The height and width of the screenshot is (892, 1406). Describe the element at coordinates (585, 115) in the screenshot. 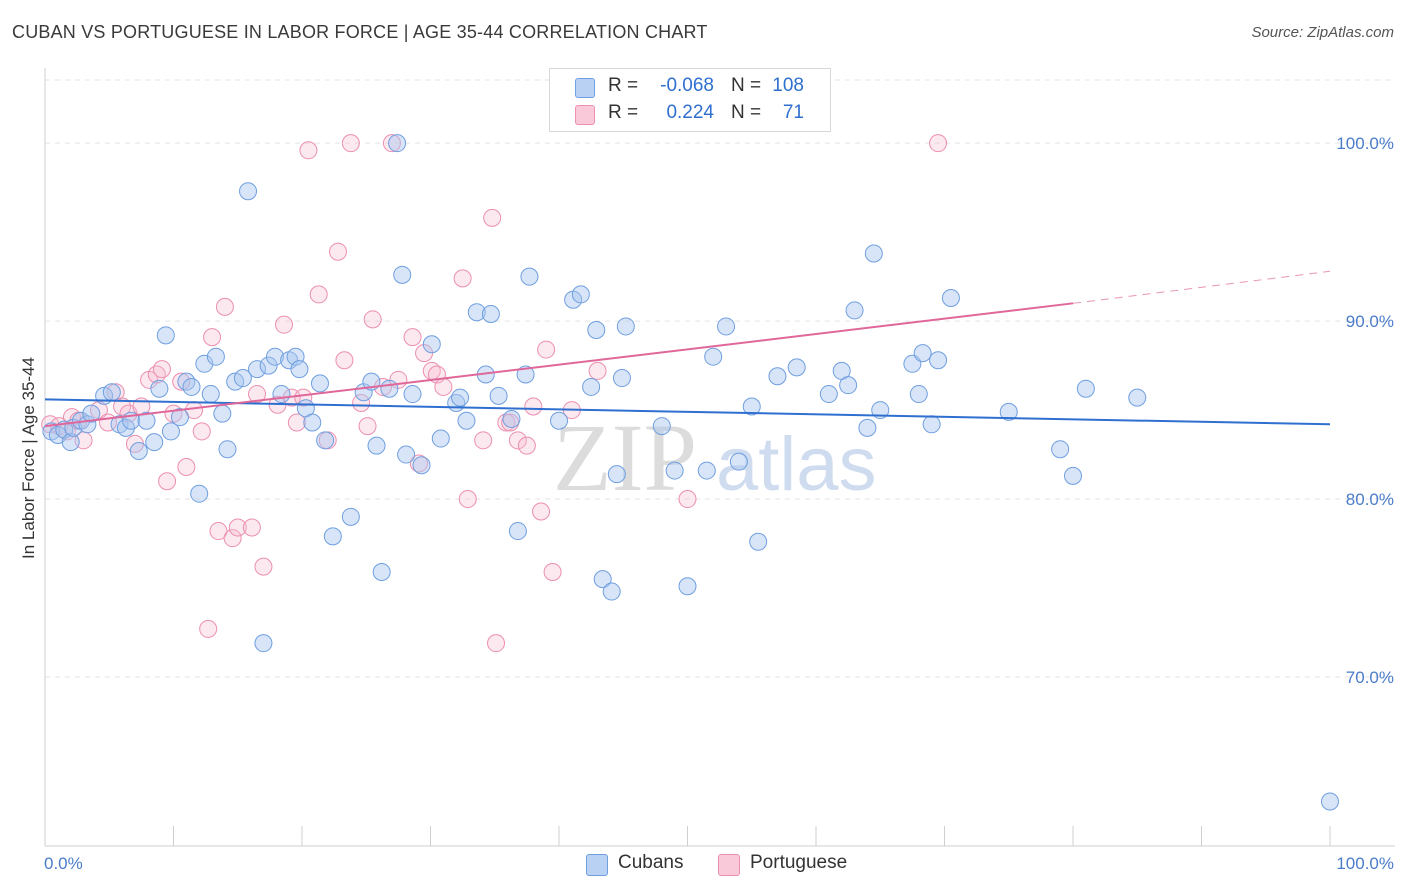

I see `legend-swatch-portuguese` at that location.